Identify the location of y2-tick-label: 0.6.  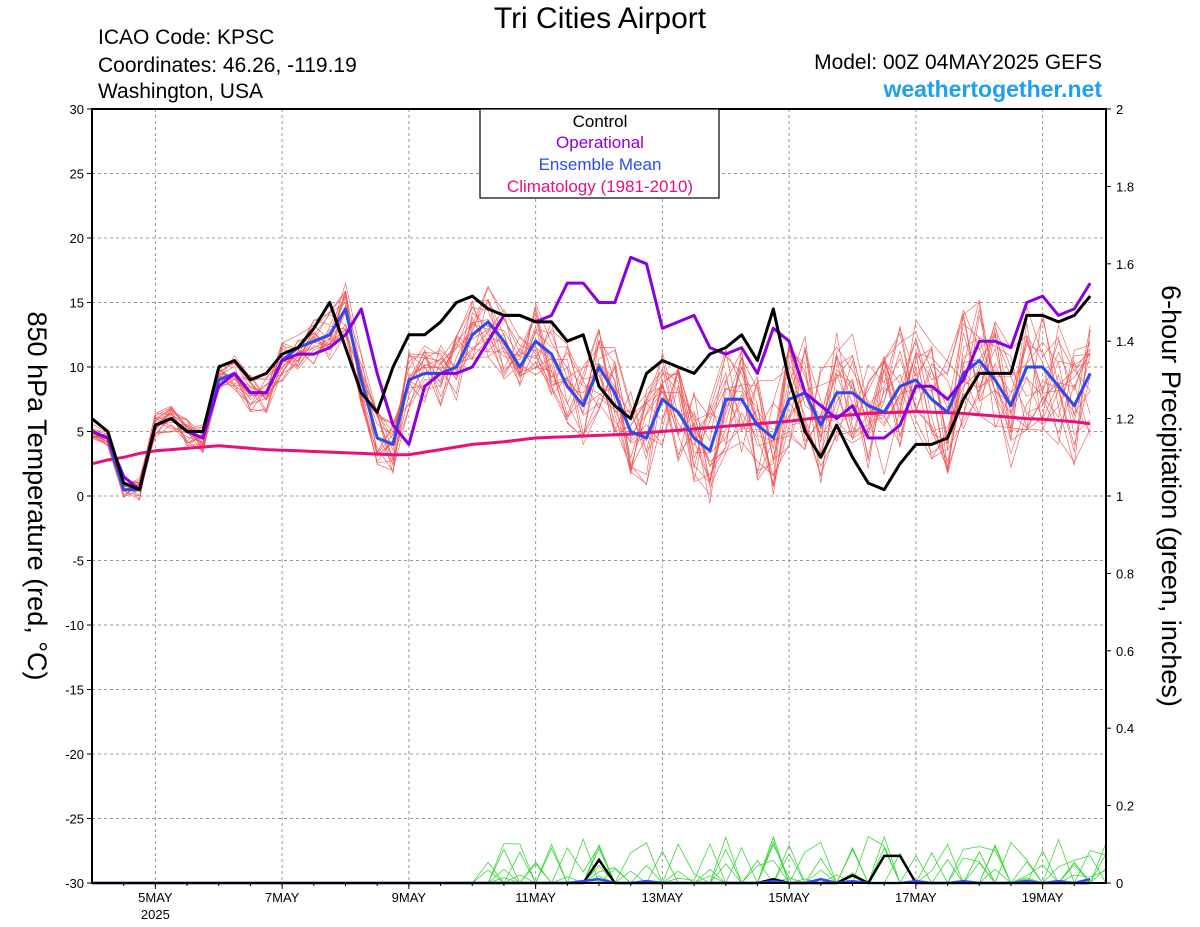
(1125, 651).